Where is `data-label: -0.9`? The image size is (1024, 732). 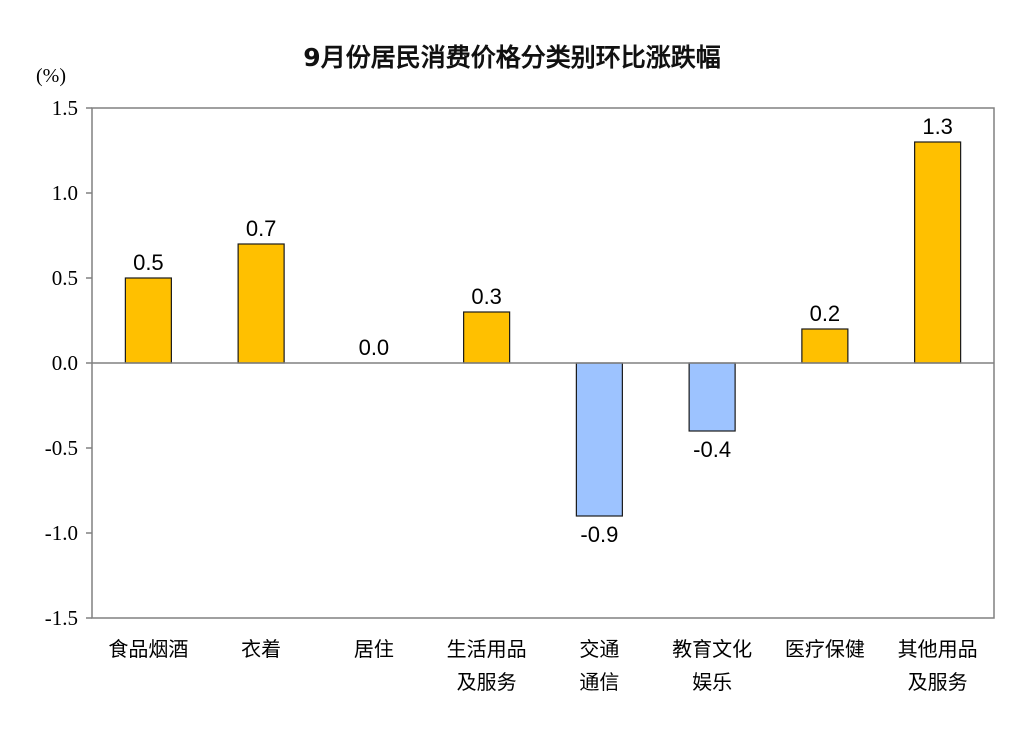
data-label: -0.9 is located at coordinates (599, 534).